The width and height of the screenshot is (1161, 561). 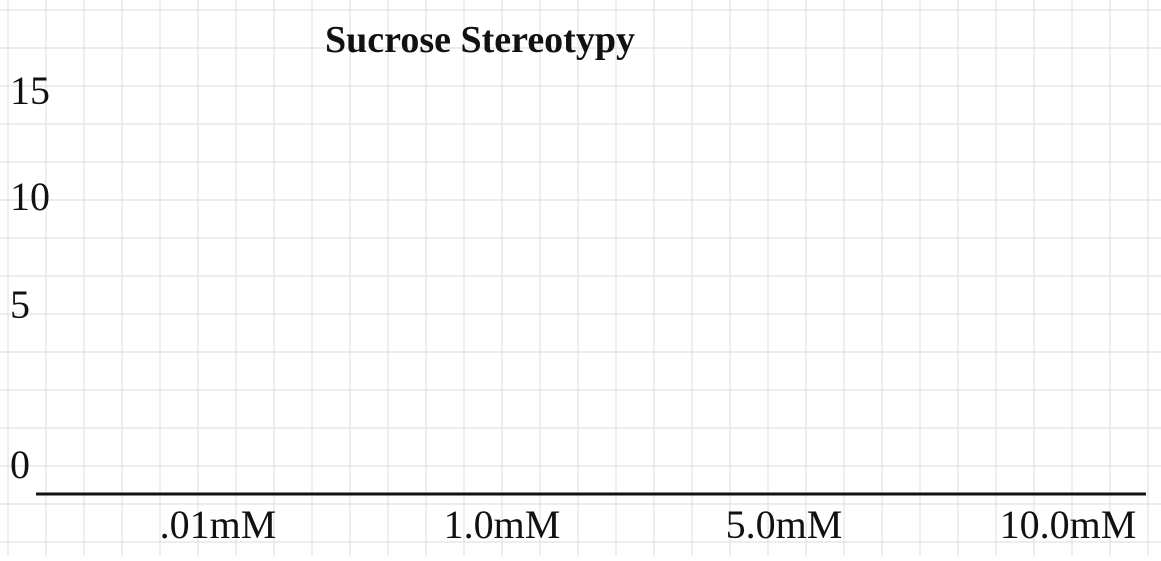 I want to click on x-axis-ticks: .01mM 1.0mM 5.0mM 10.0mM, so click(x=648, y=524).